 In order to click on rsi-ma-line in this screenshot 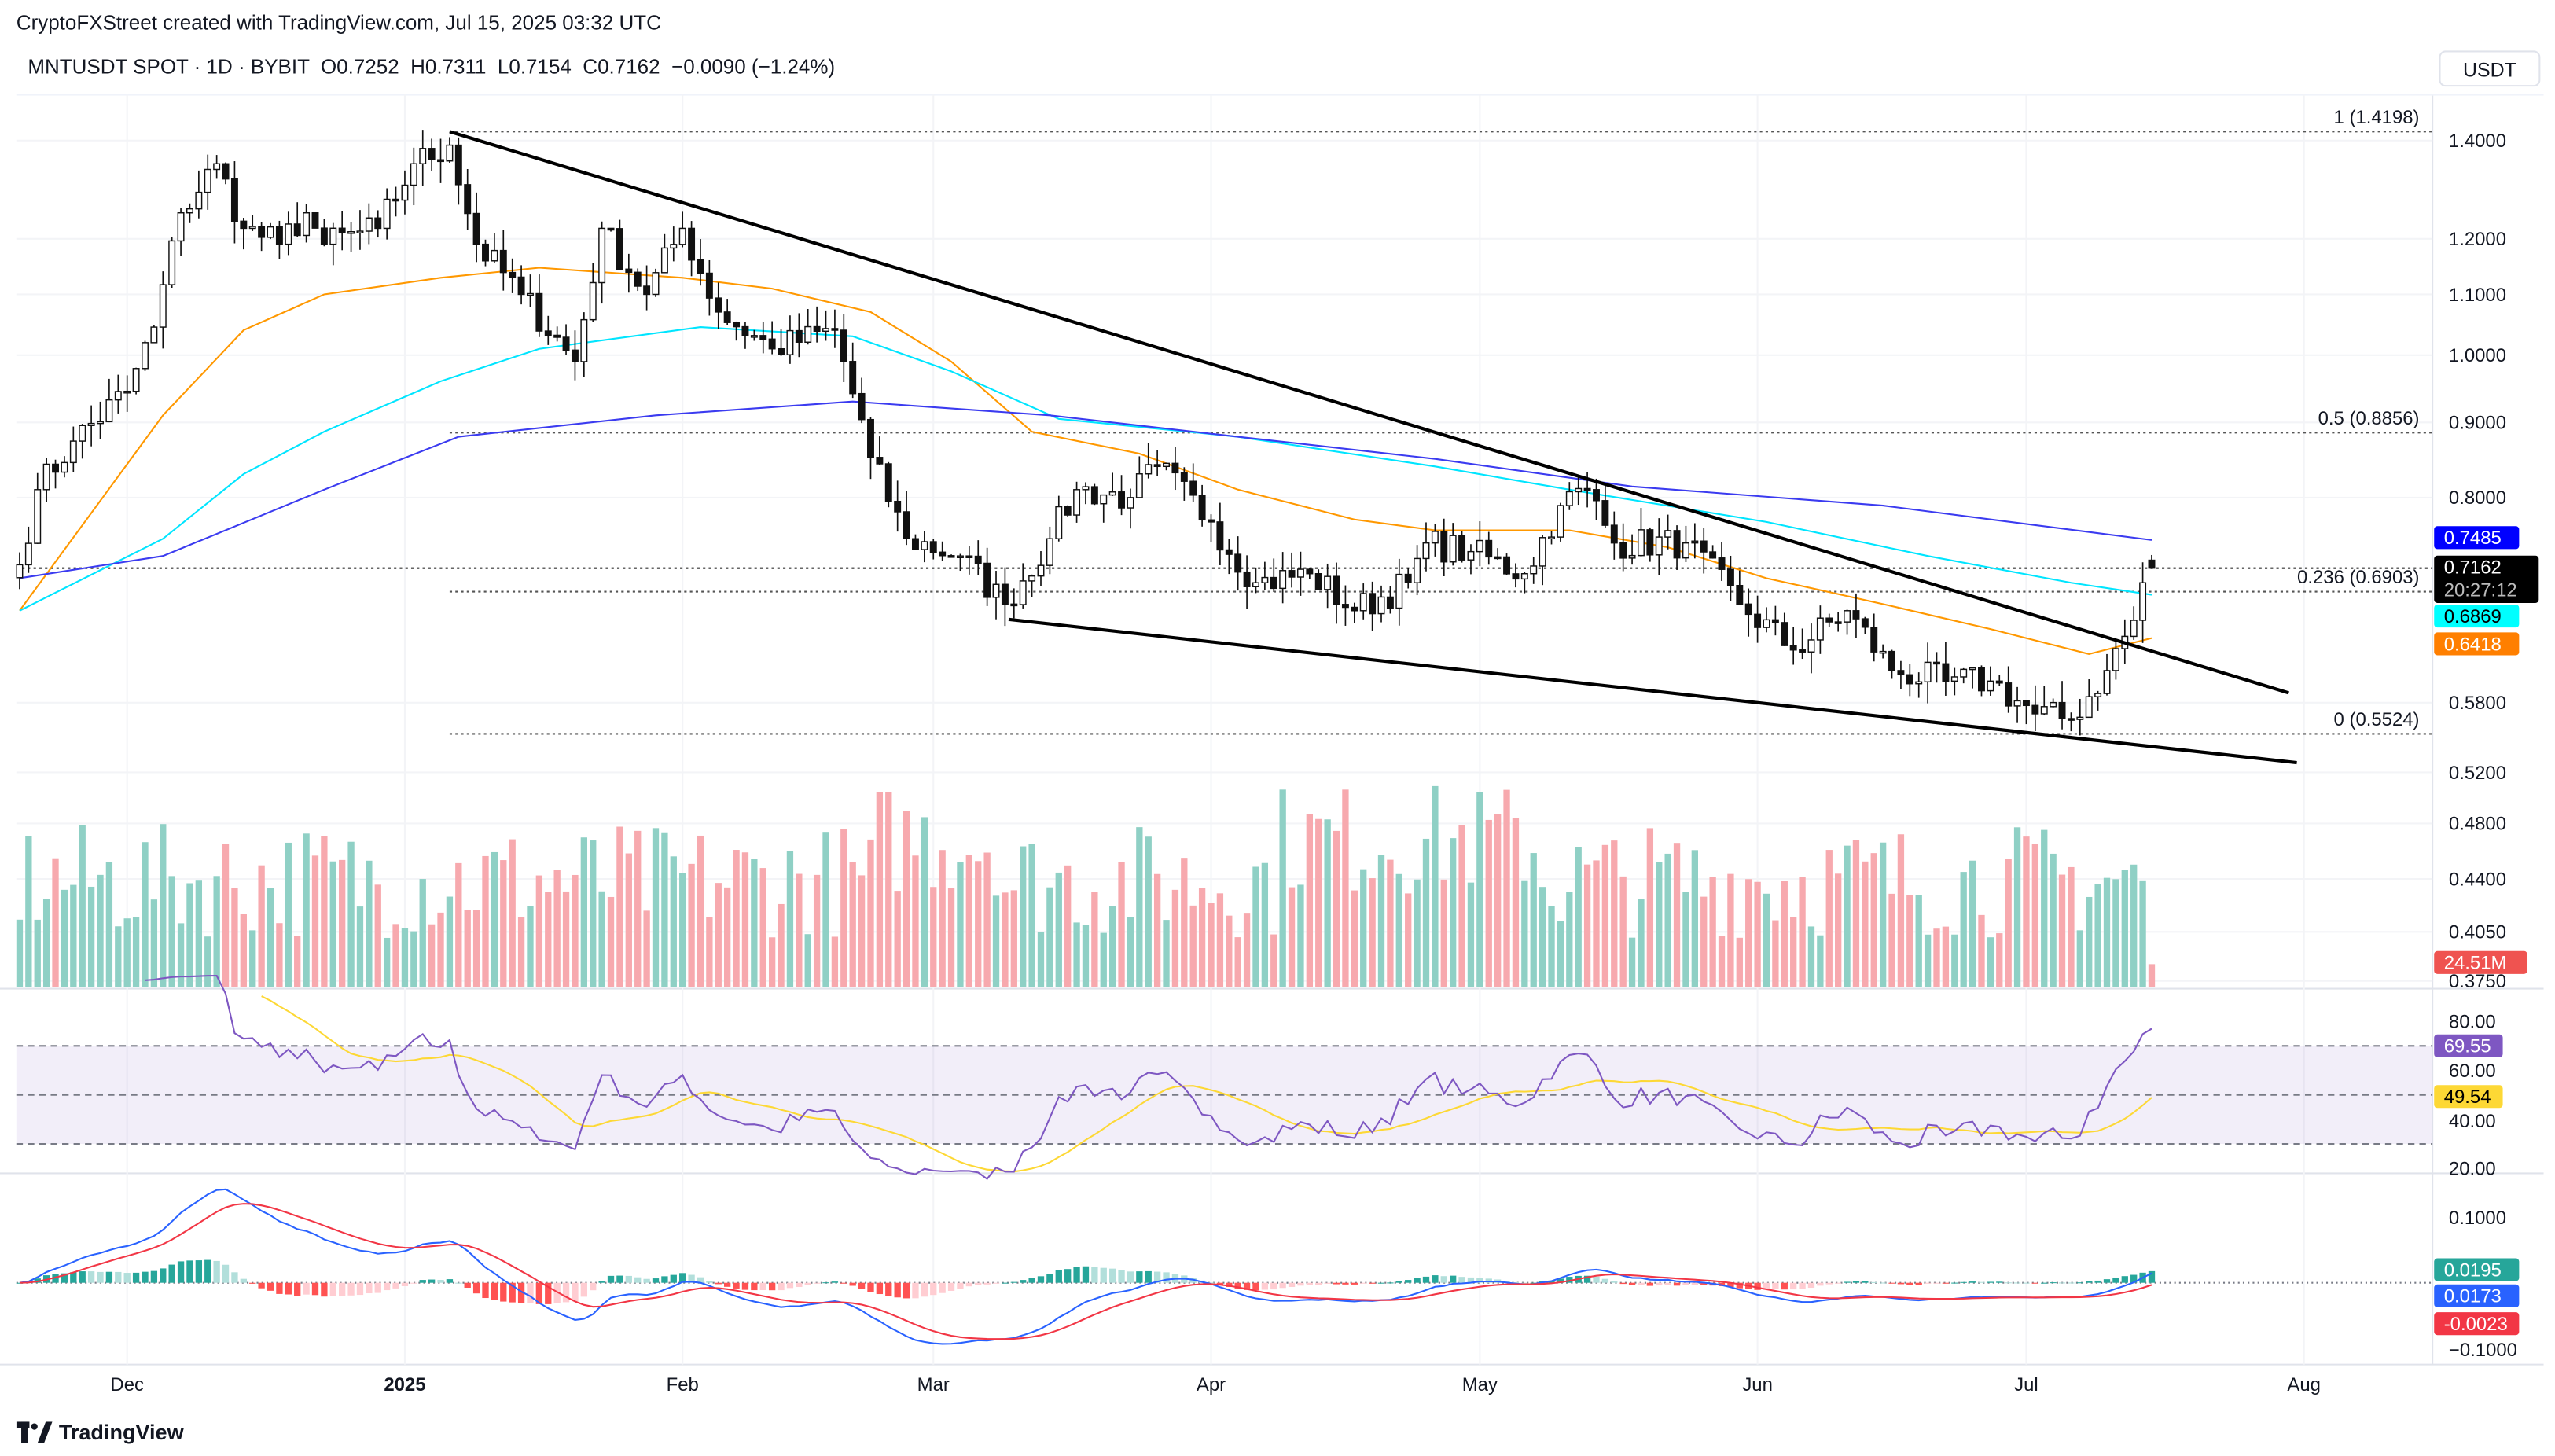, I will do `click(1206, 1084)`.